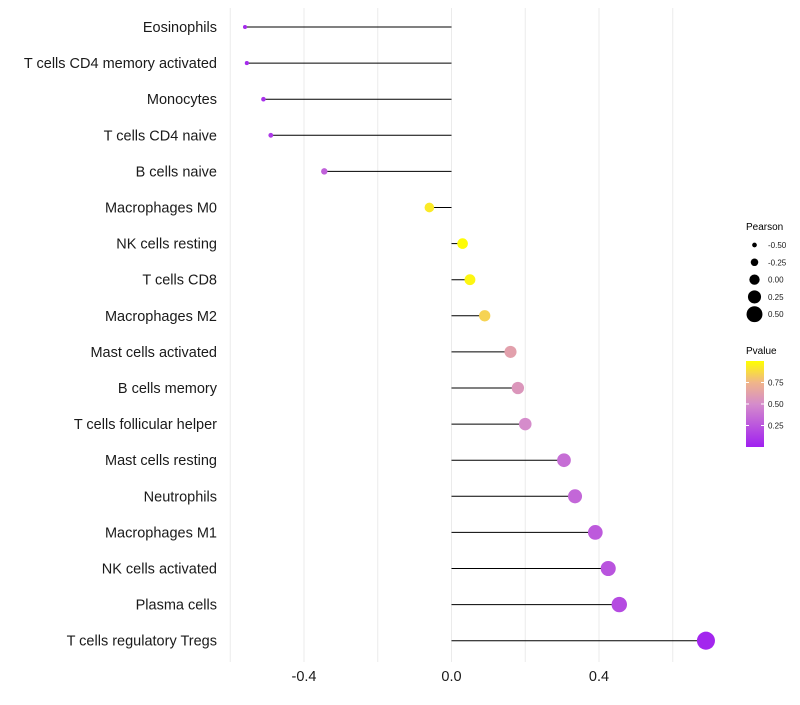  I want to click on y-tick-label: Mast cells resting, so click(161, 461).